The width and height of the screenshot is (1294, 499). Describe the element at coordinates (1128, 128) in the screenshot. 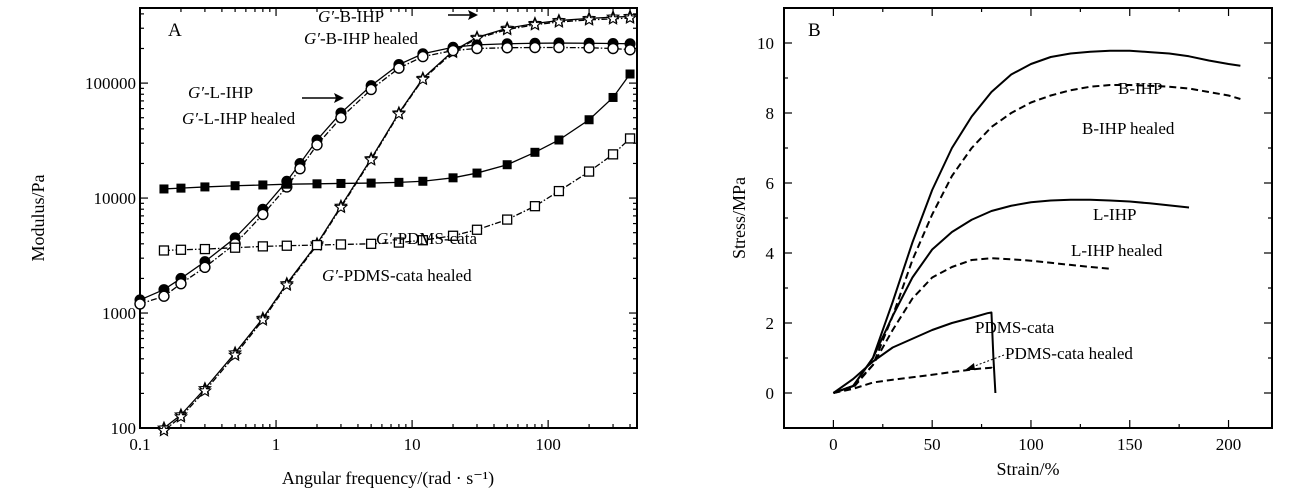

I see `annotation-b-ihp-healed: B-IHP healed` at that location.